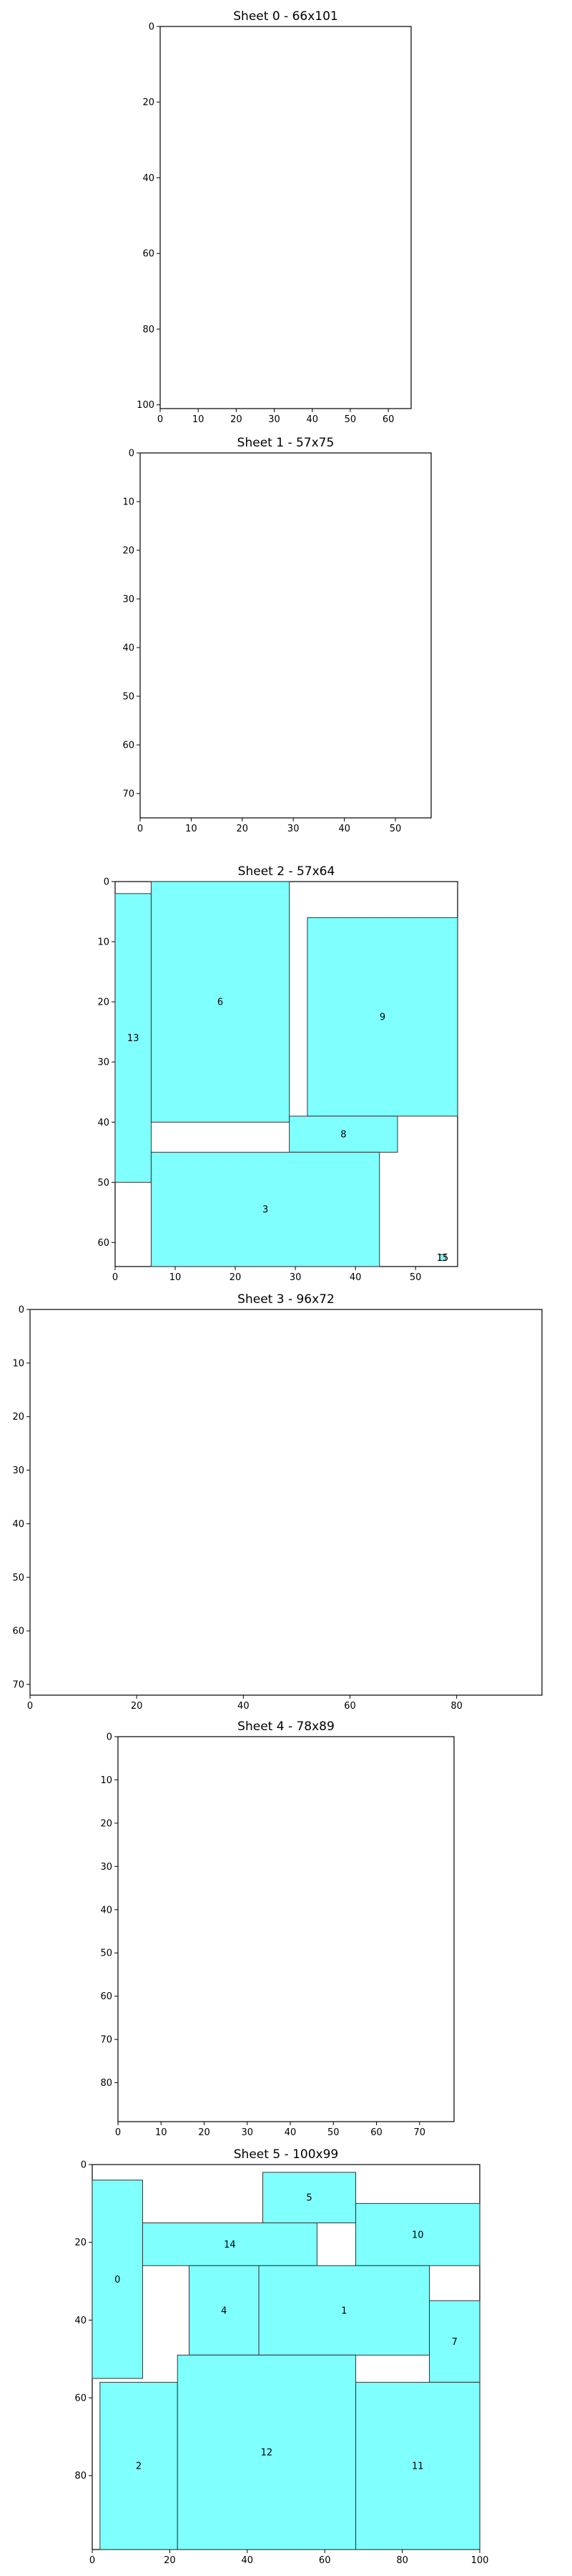 The height and width of the screenshot is (2576, 572). I want to click on piece-label: 3, so click(265, 1210).